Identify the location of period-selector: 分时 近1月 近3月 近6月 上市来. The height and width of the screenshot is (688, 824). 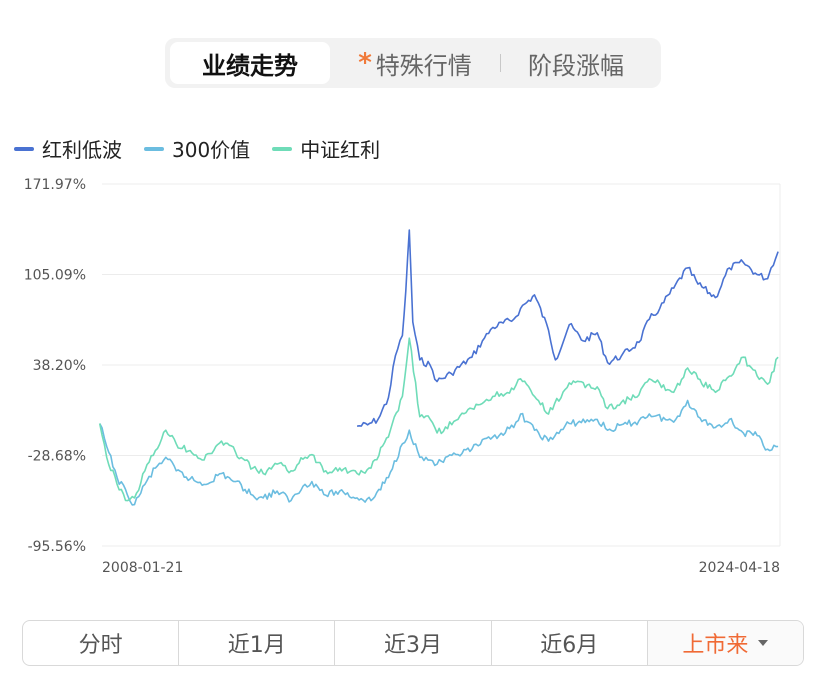
(413, 643).